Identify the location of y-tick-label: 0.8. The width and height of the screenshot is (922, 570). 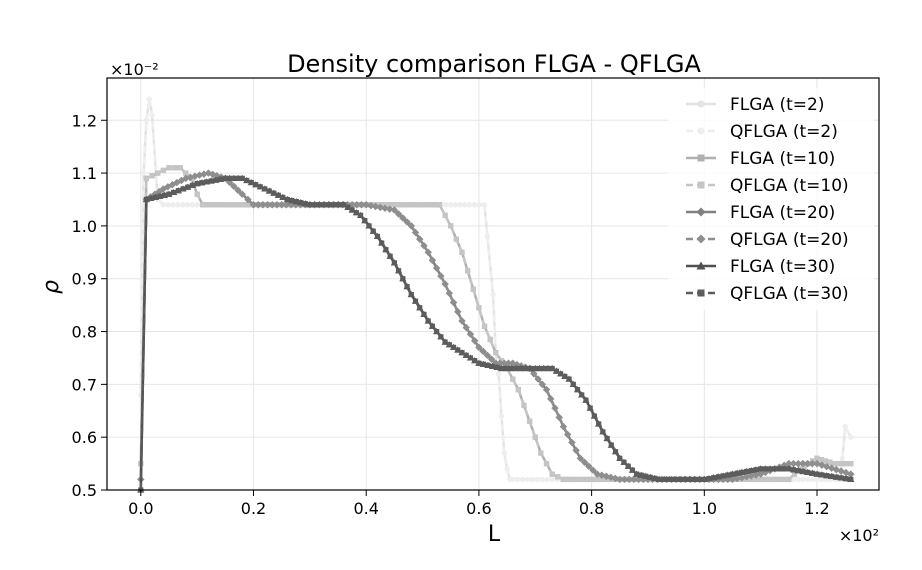
(84, 332).